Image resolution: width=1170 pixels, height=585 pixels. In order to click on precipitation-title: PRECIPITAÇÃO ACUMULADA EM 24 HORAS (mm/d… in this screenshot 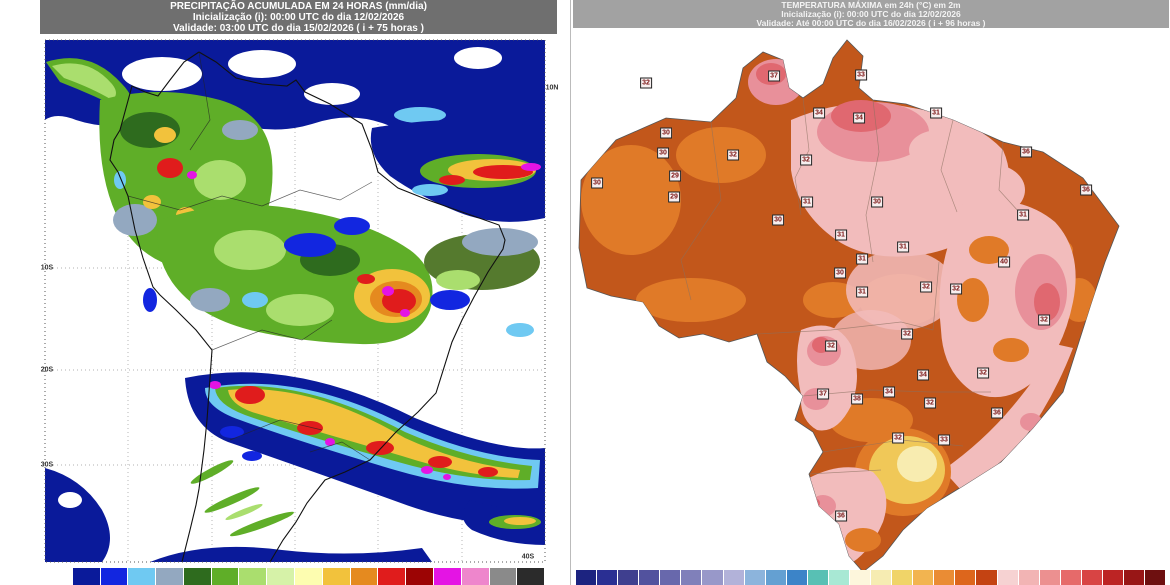, I will do `click(298, 6)`.